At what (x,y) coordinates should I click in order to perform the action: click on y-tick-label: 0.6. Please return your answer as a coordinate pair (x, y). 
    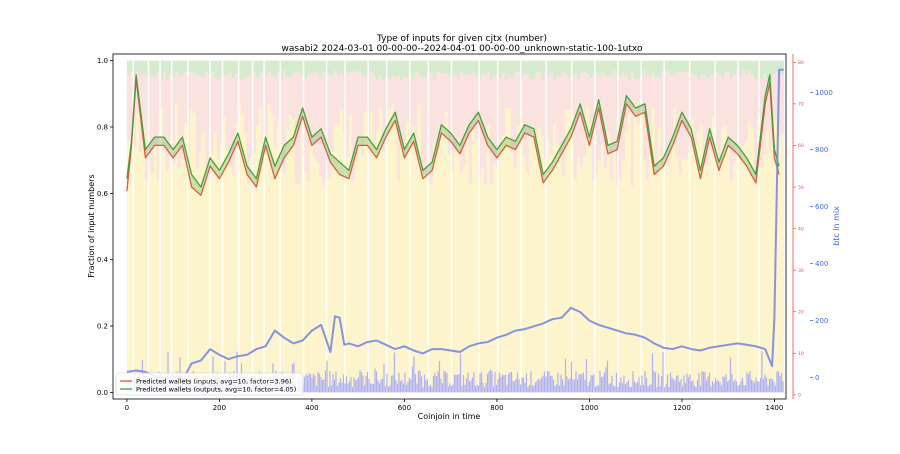
    Looking at the image, I should click on (103, 194).